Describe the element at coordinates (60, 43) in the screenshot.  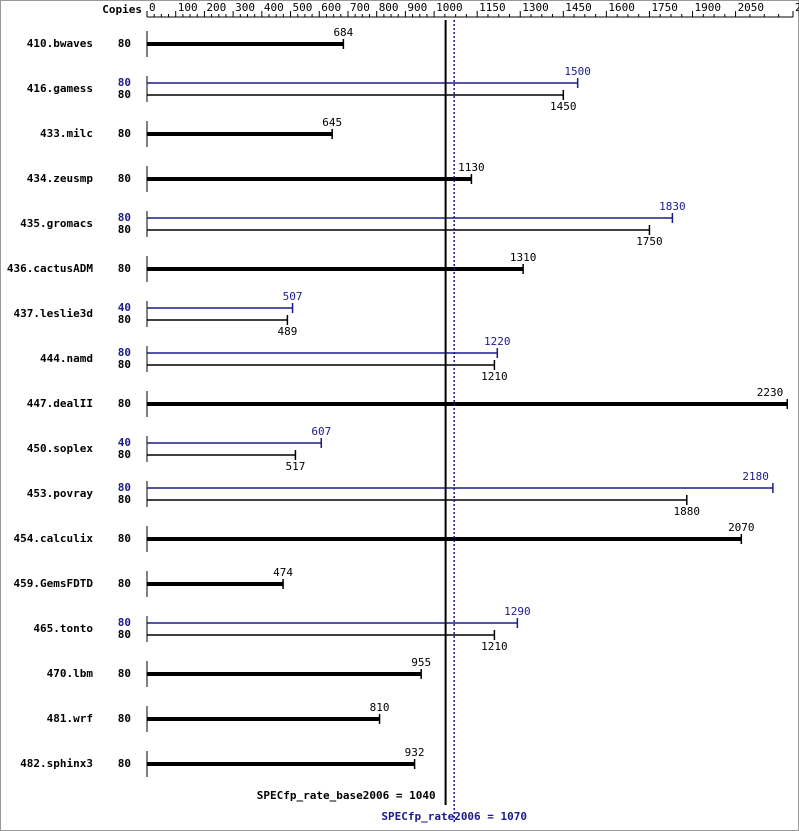
I see `benchmark-label: 410.bwaves` at that location.